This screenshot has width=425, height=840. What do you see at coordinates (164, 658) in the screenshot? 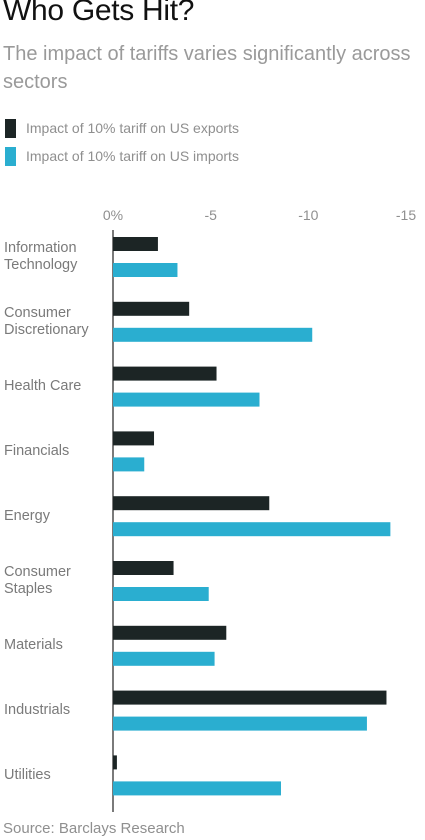
I see `bar-imports-materials` at bounding box center [164, 658].